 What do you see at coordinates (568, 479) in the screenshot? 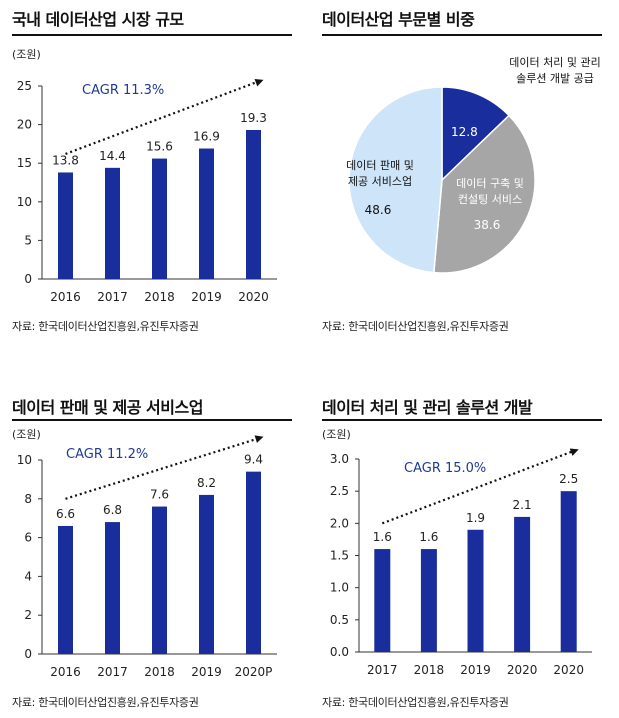
I see `data-label: 2.5` at bounding box center [568, 479].